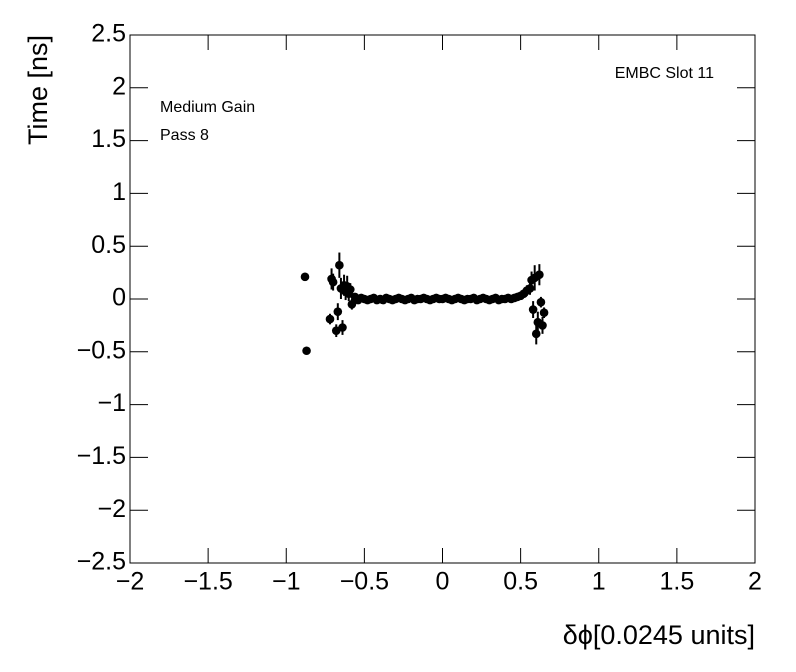  What do you see at coordinates (119, 86) in the screenshot?
I see `y-tick-label: 2` at bounding box center [119, 86].